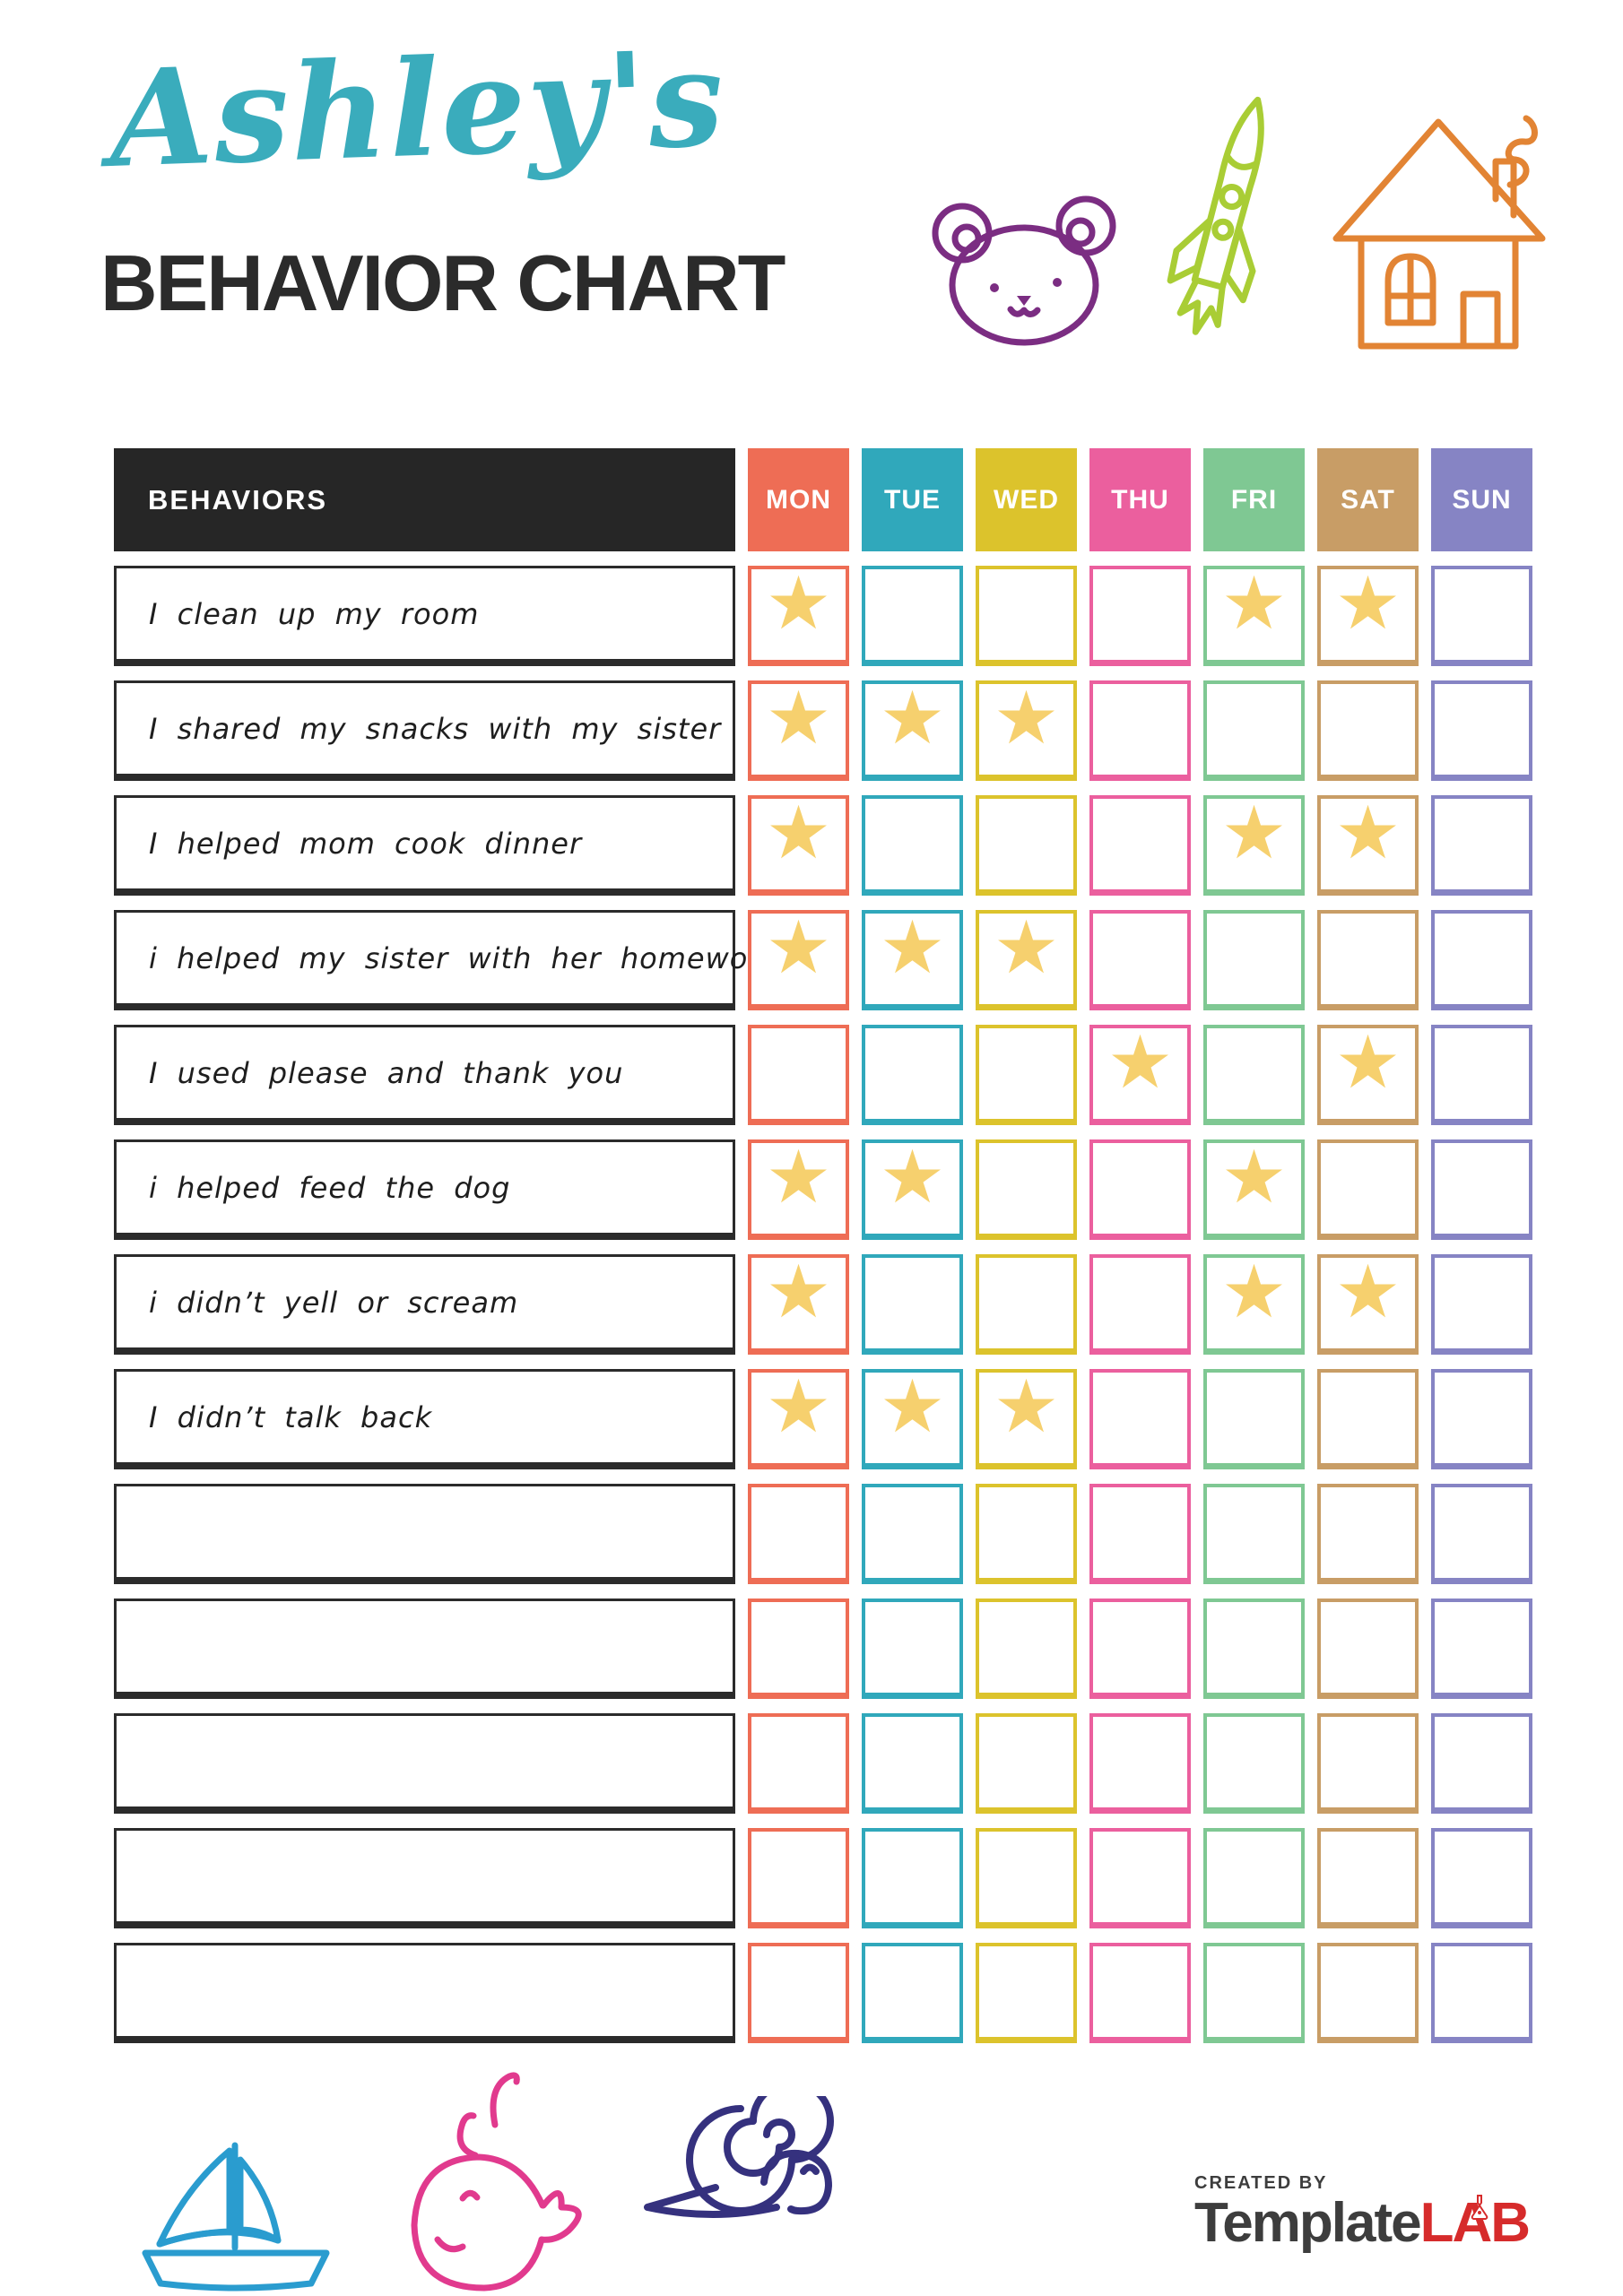 Image resolution: width=1623 pixels, height=2296 pixels. I want to click on day-cell-tue-row6: ★, so click(912, 1189).